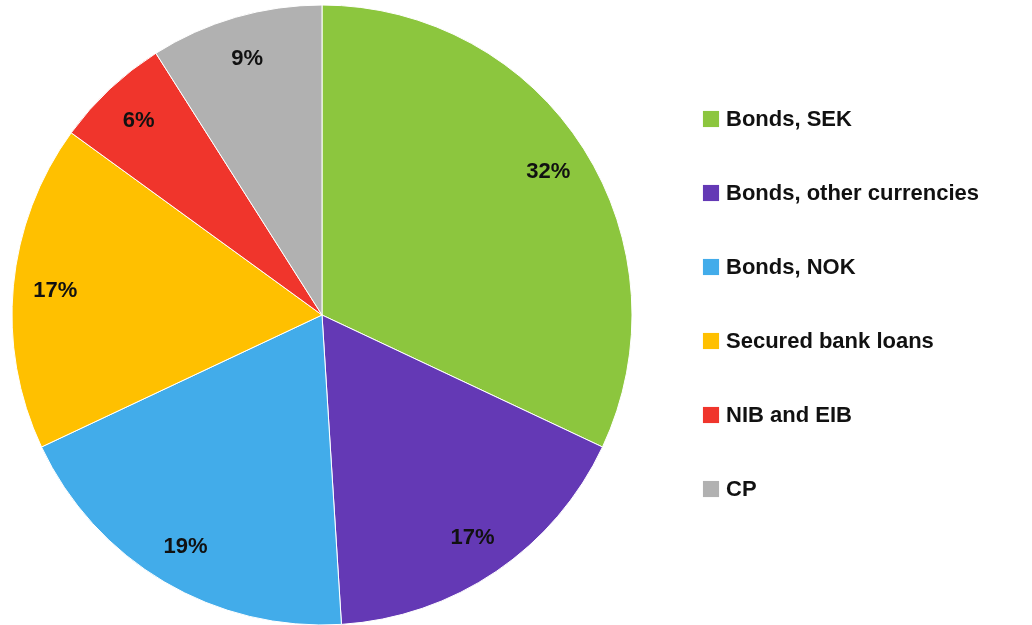  I want to click on data-label: 9%, so click(247, 57).